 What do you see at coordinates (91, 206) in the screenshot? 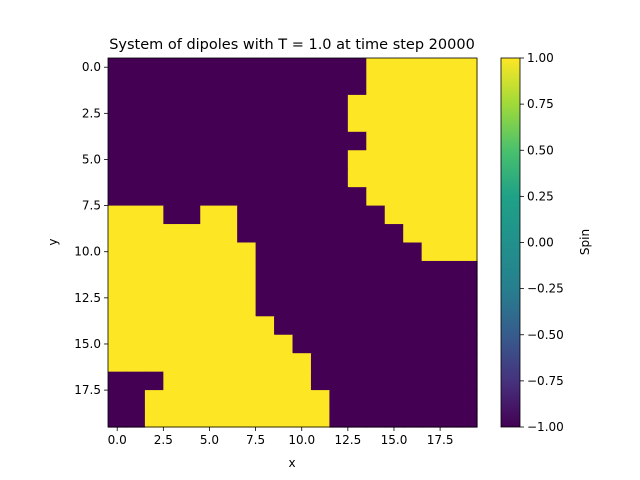
I see `y-tick-label: 7.5` at bounding box center [91, 206].